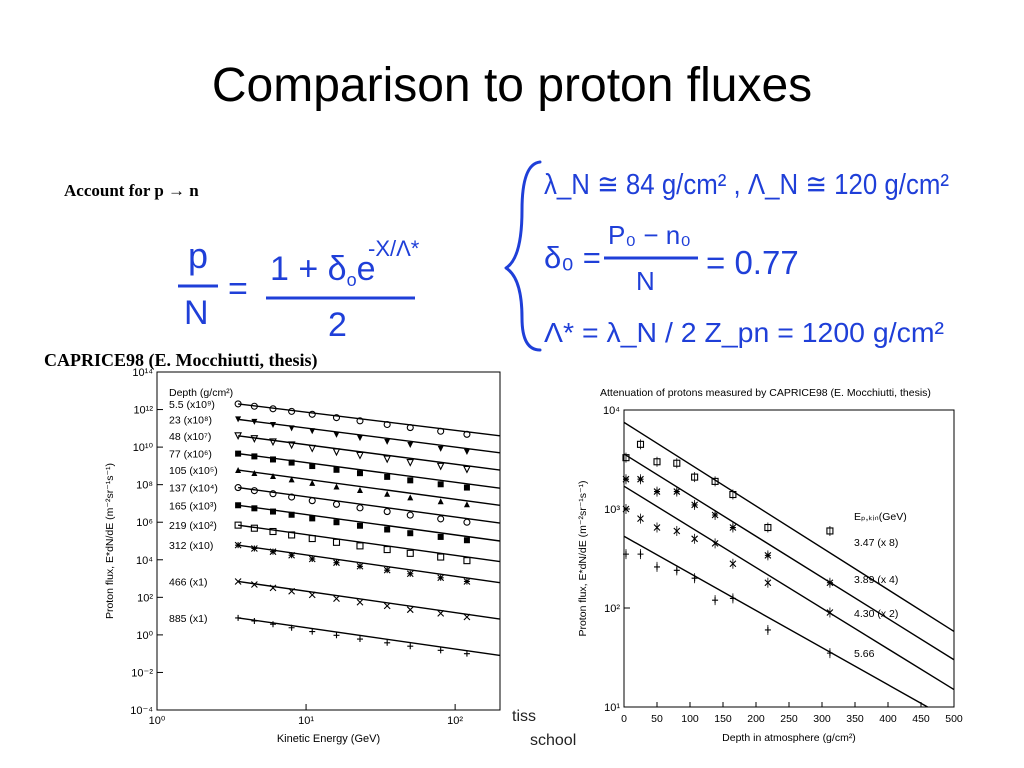 This screenshot has height=768, width=1024. What do you see at coordinates (789, 588) in the screenshot?
I see `right-fit-line` at bounding box center [789, 588].